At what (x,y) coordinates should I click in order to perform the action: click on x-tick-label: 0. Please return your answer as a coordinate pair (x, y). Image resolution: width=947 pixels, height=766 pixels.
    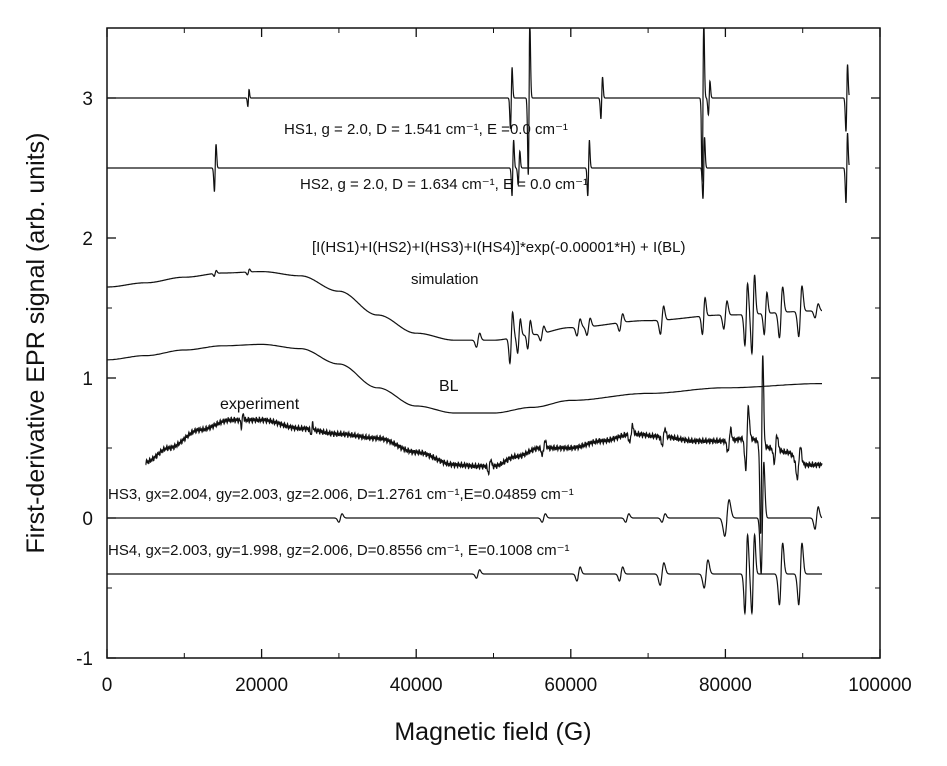
    Looking at the image, I should click on (107, 685).